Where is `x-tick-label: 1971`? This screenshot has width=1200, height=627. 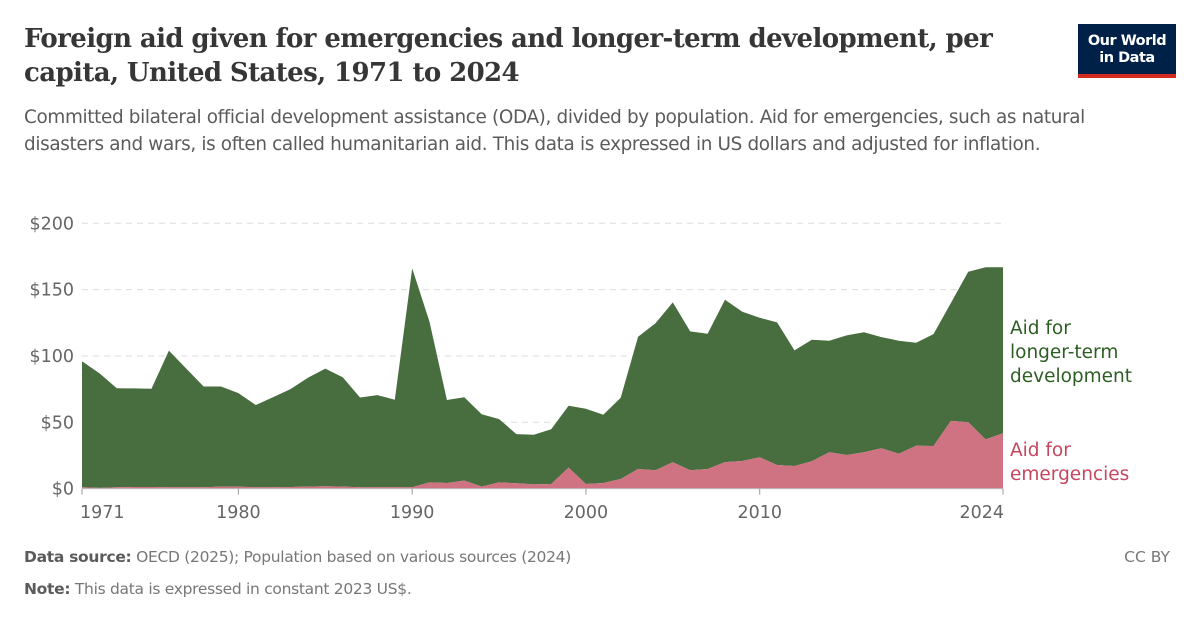 x-tick-label: 1971 is located at coordinates (102, 513).